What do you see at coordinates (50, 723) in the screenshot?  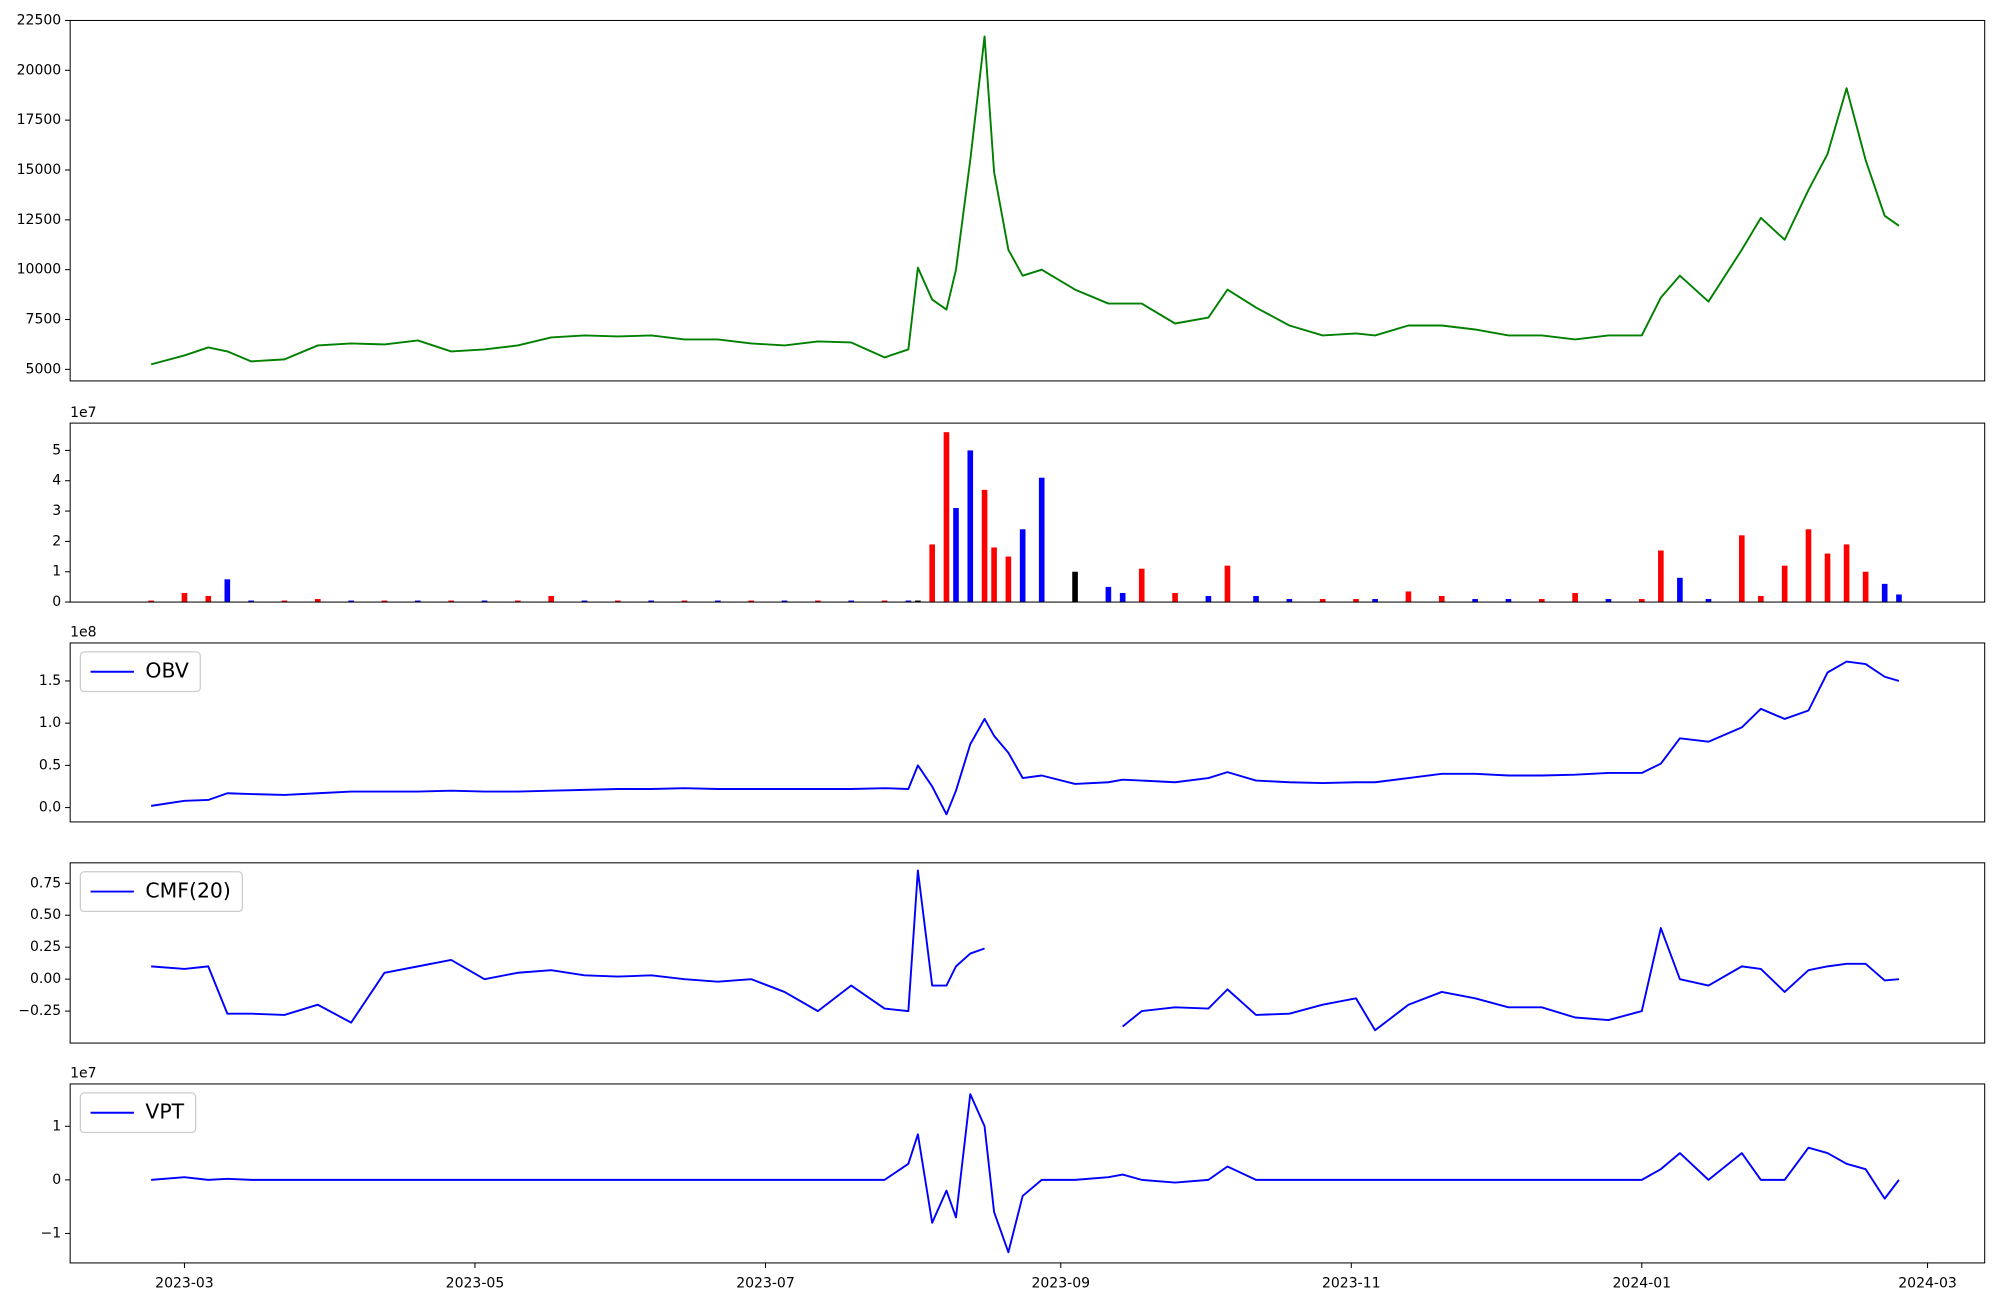 I see `y-tick-label: 1.0` at bounding box center [50, 723].